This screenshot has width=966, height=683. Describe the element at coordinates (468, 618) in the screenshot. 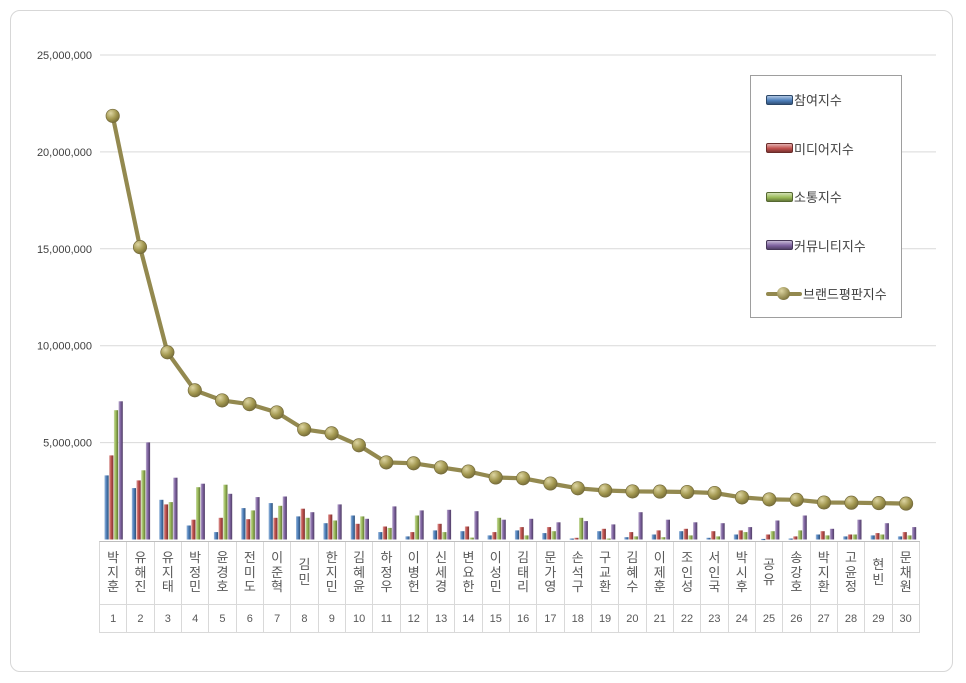

I see `category-rank: 14` at that location.